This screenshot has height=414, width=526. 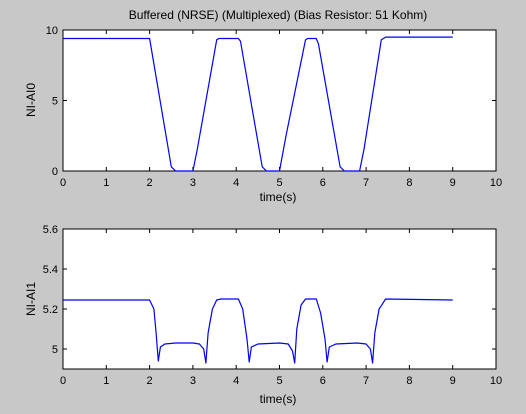 I want to click on y-tick-label: 5.6, so click(x=50, y=230).